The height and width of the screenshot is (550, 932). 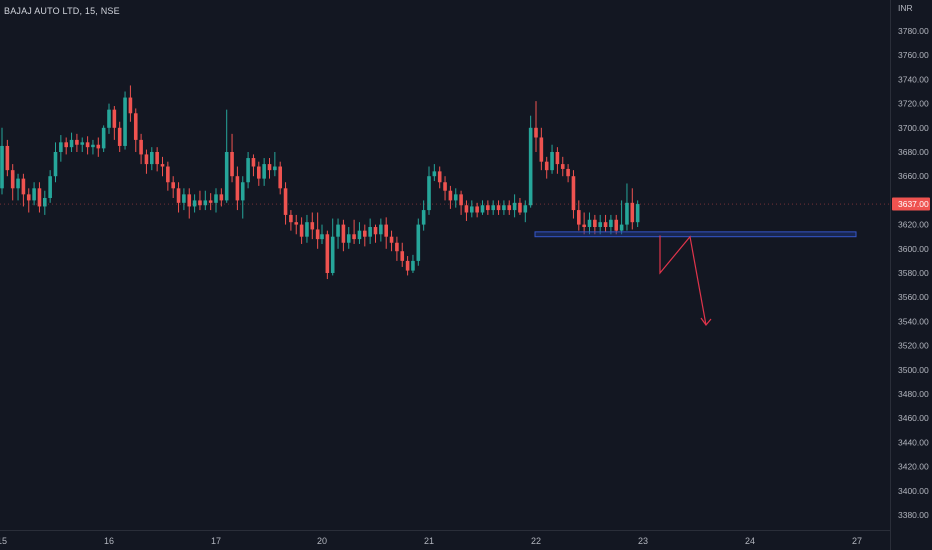 What do you see at coordinates (536, 541) in the screenshot?
I see `x-tick-label: 22` at bounding box center [536, 541].